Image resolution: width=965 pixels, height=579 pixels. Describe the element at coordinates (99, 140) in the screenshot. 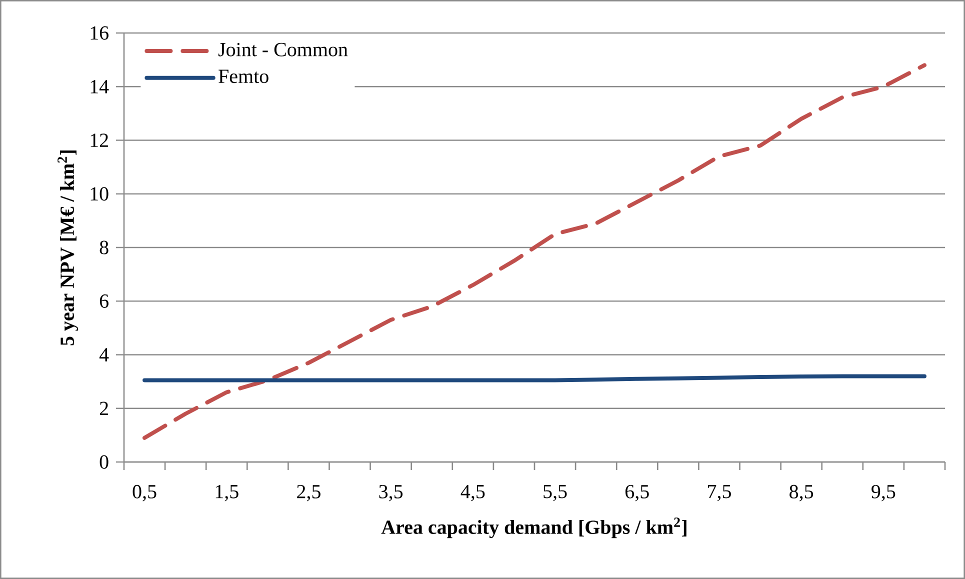

I see `y-tick-label: 12` at that location.